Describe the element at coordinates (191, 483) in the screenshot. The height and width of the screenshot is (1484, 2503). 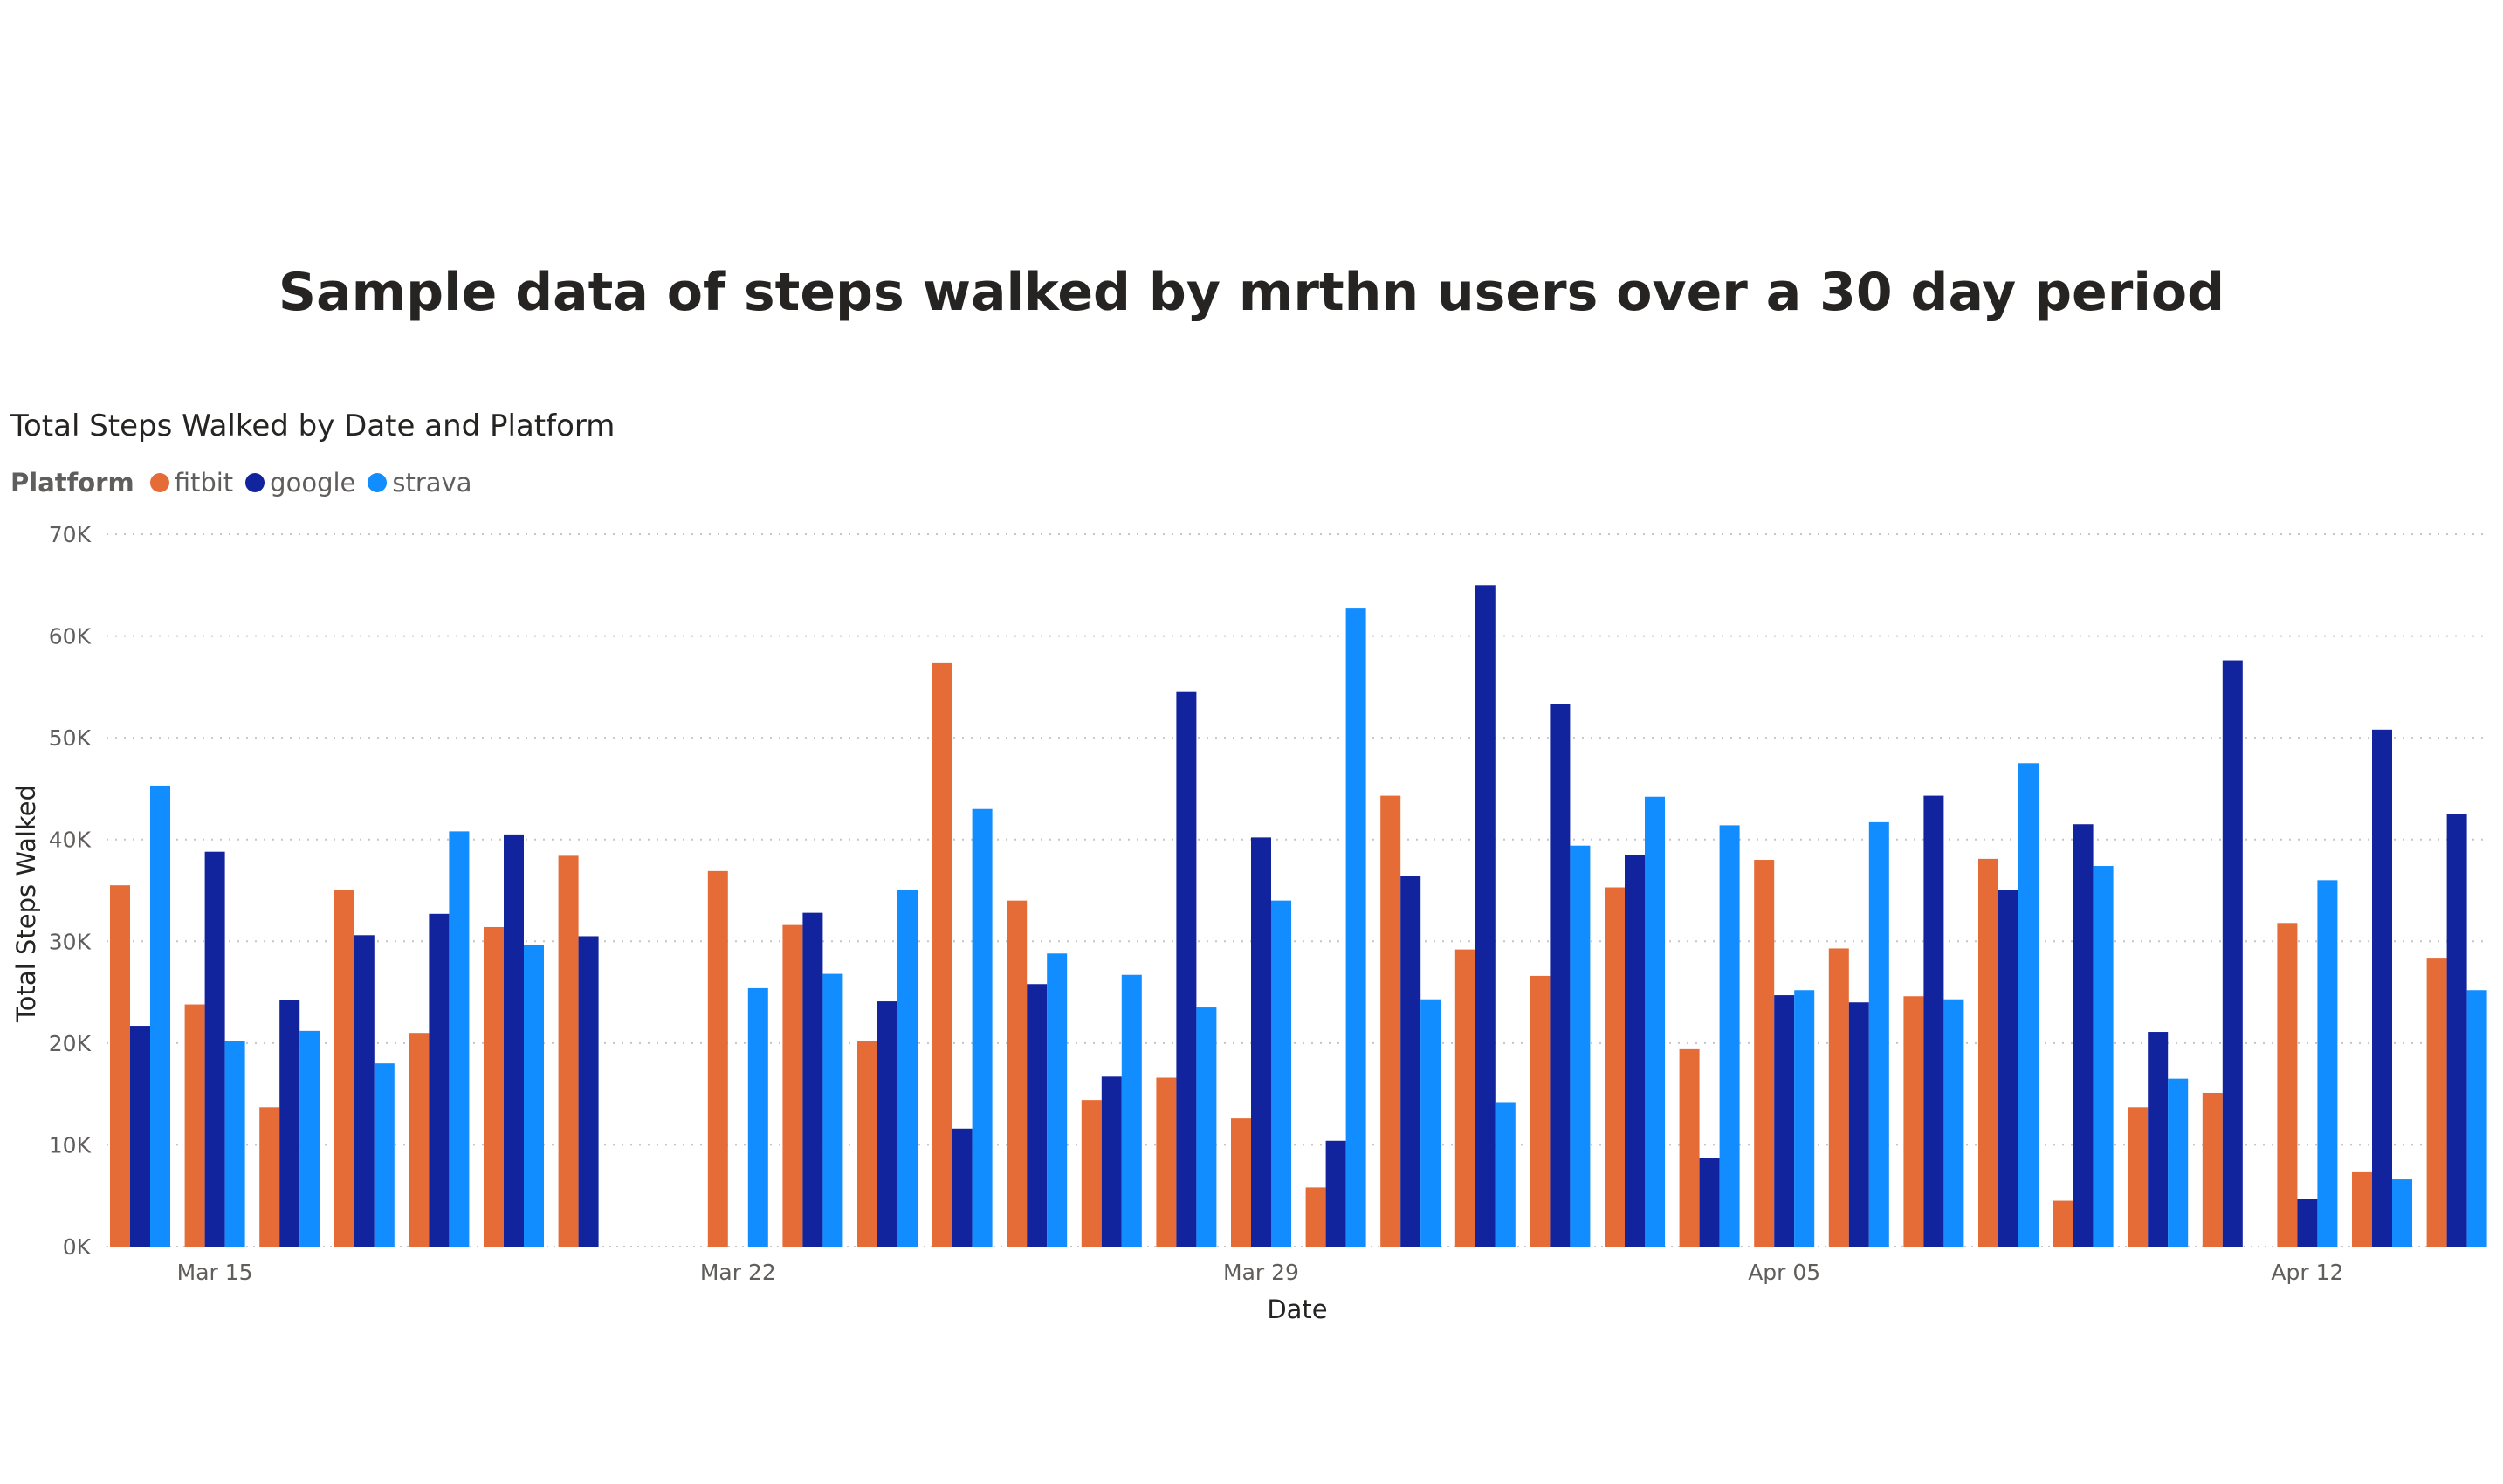
I see `legend-item-fitbit: fitbit` at that location.